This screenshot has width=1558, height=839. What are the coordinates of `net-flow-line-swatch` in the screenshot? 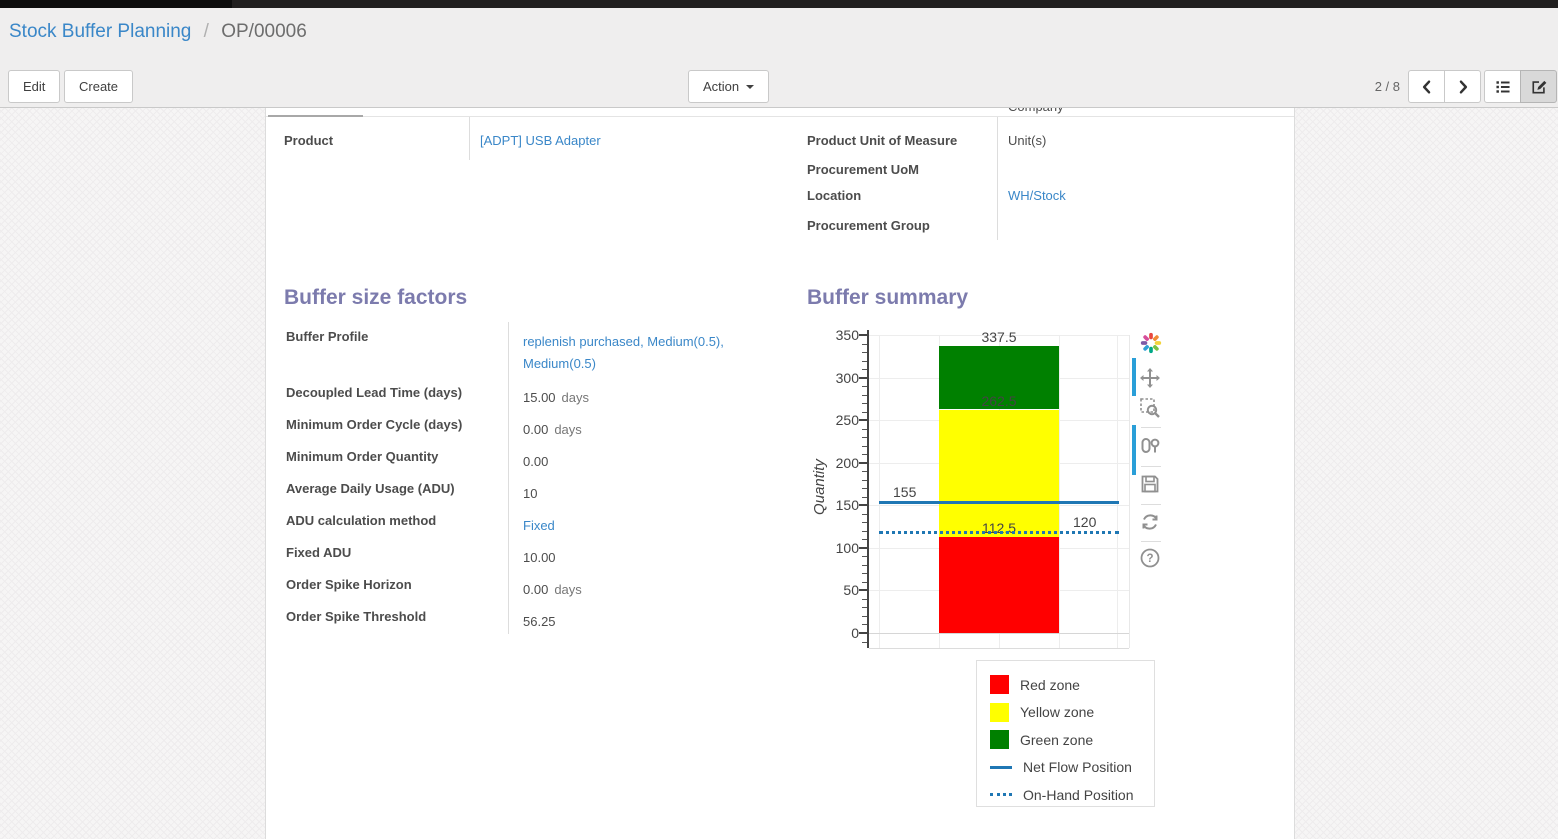 It's located at (1001, 767).